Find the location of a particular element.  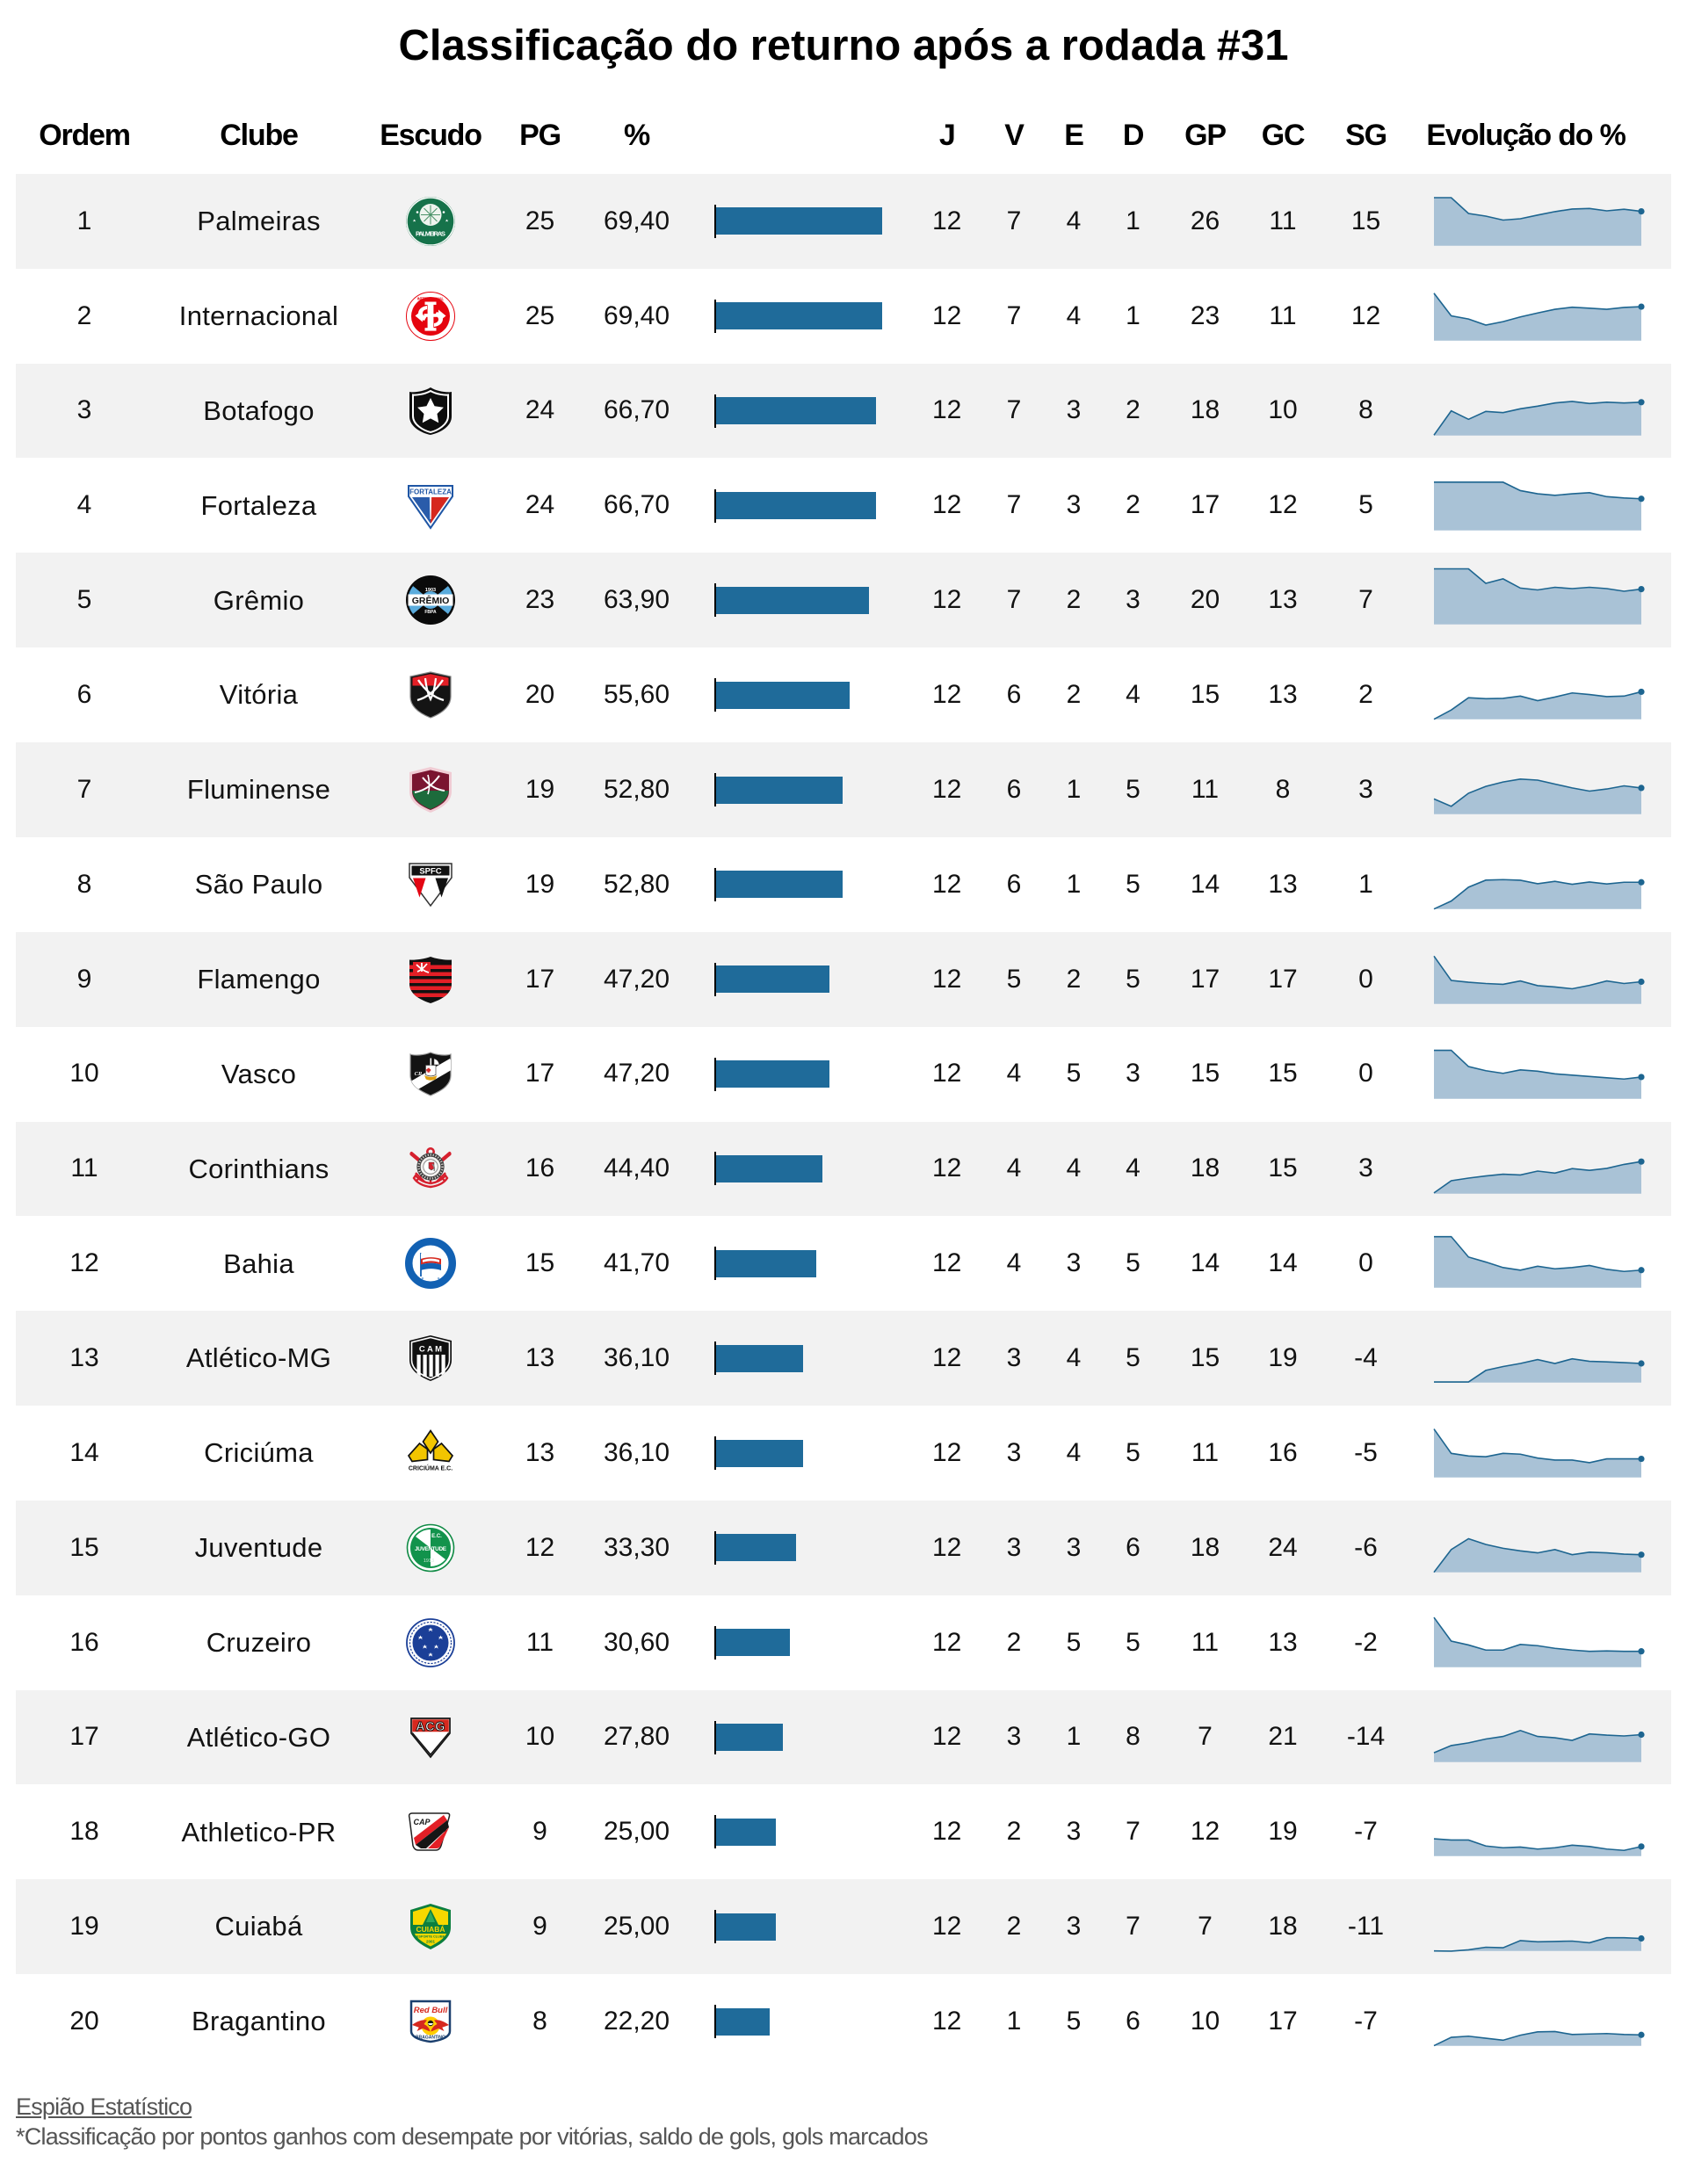

svg-text: 2001 is located at coordinates (431, 1942).